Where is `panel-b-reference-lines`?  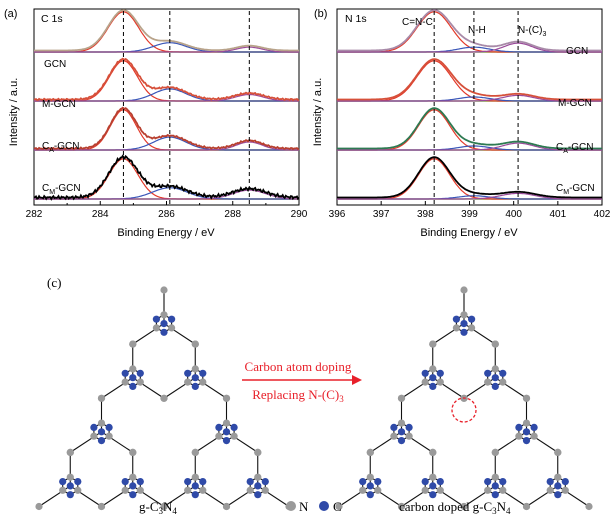
panel-b-reference-lines is located at coordinates (476, 107).